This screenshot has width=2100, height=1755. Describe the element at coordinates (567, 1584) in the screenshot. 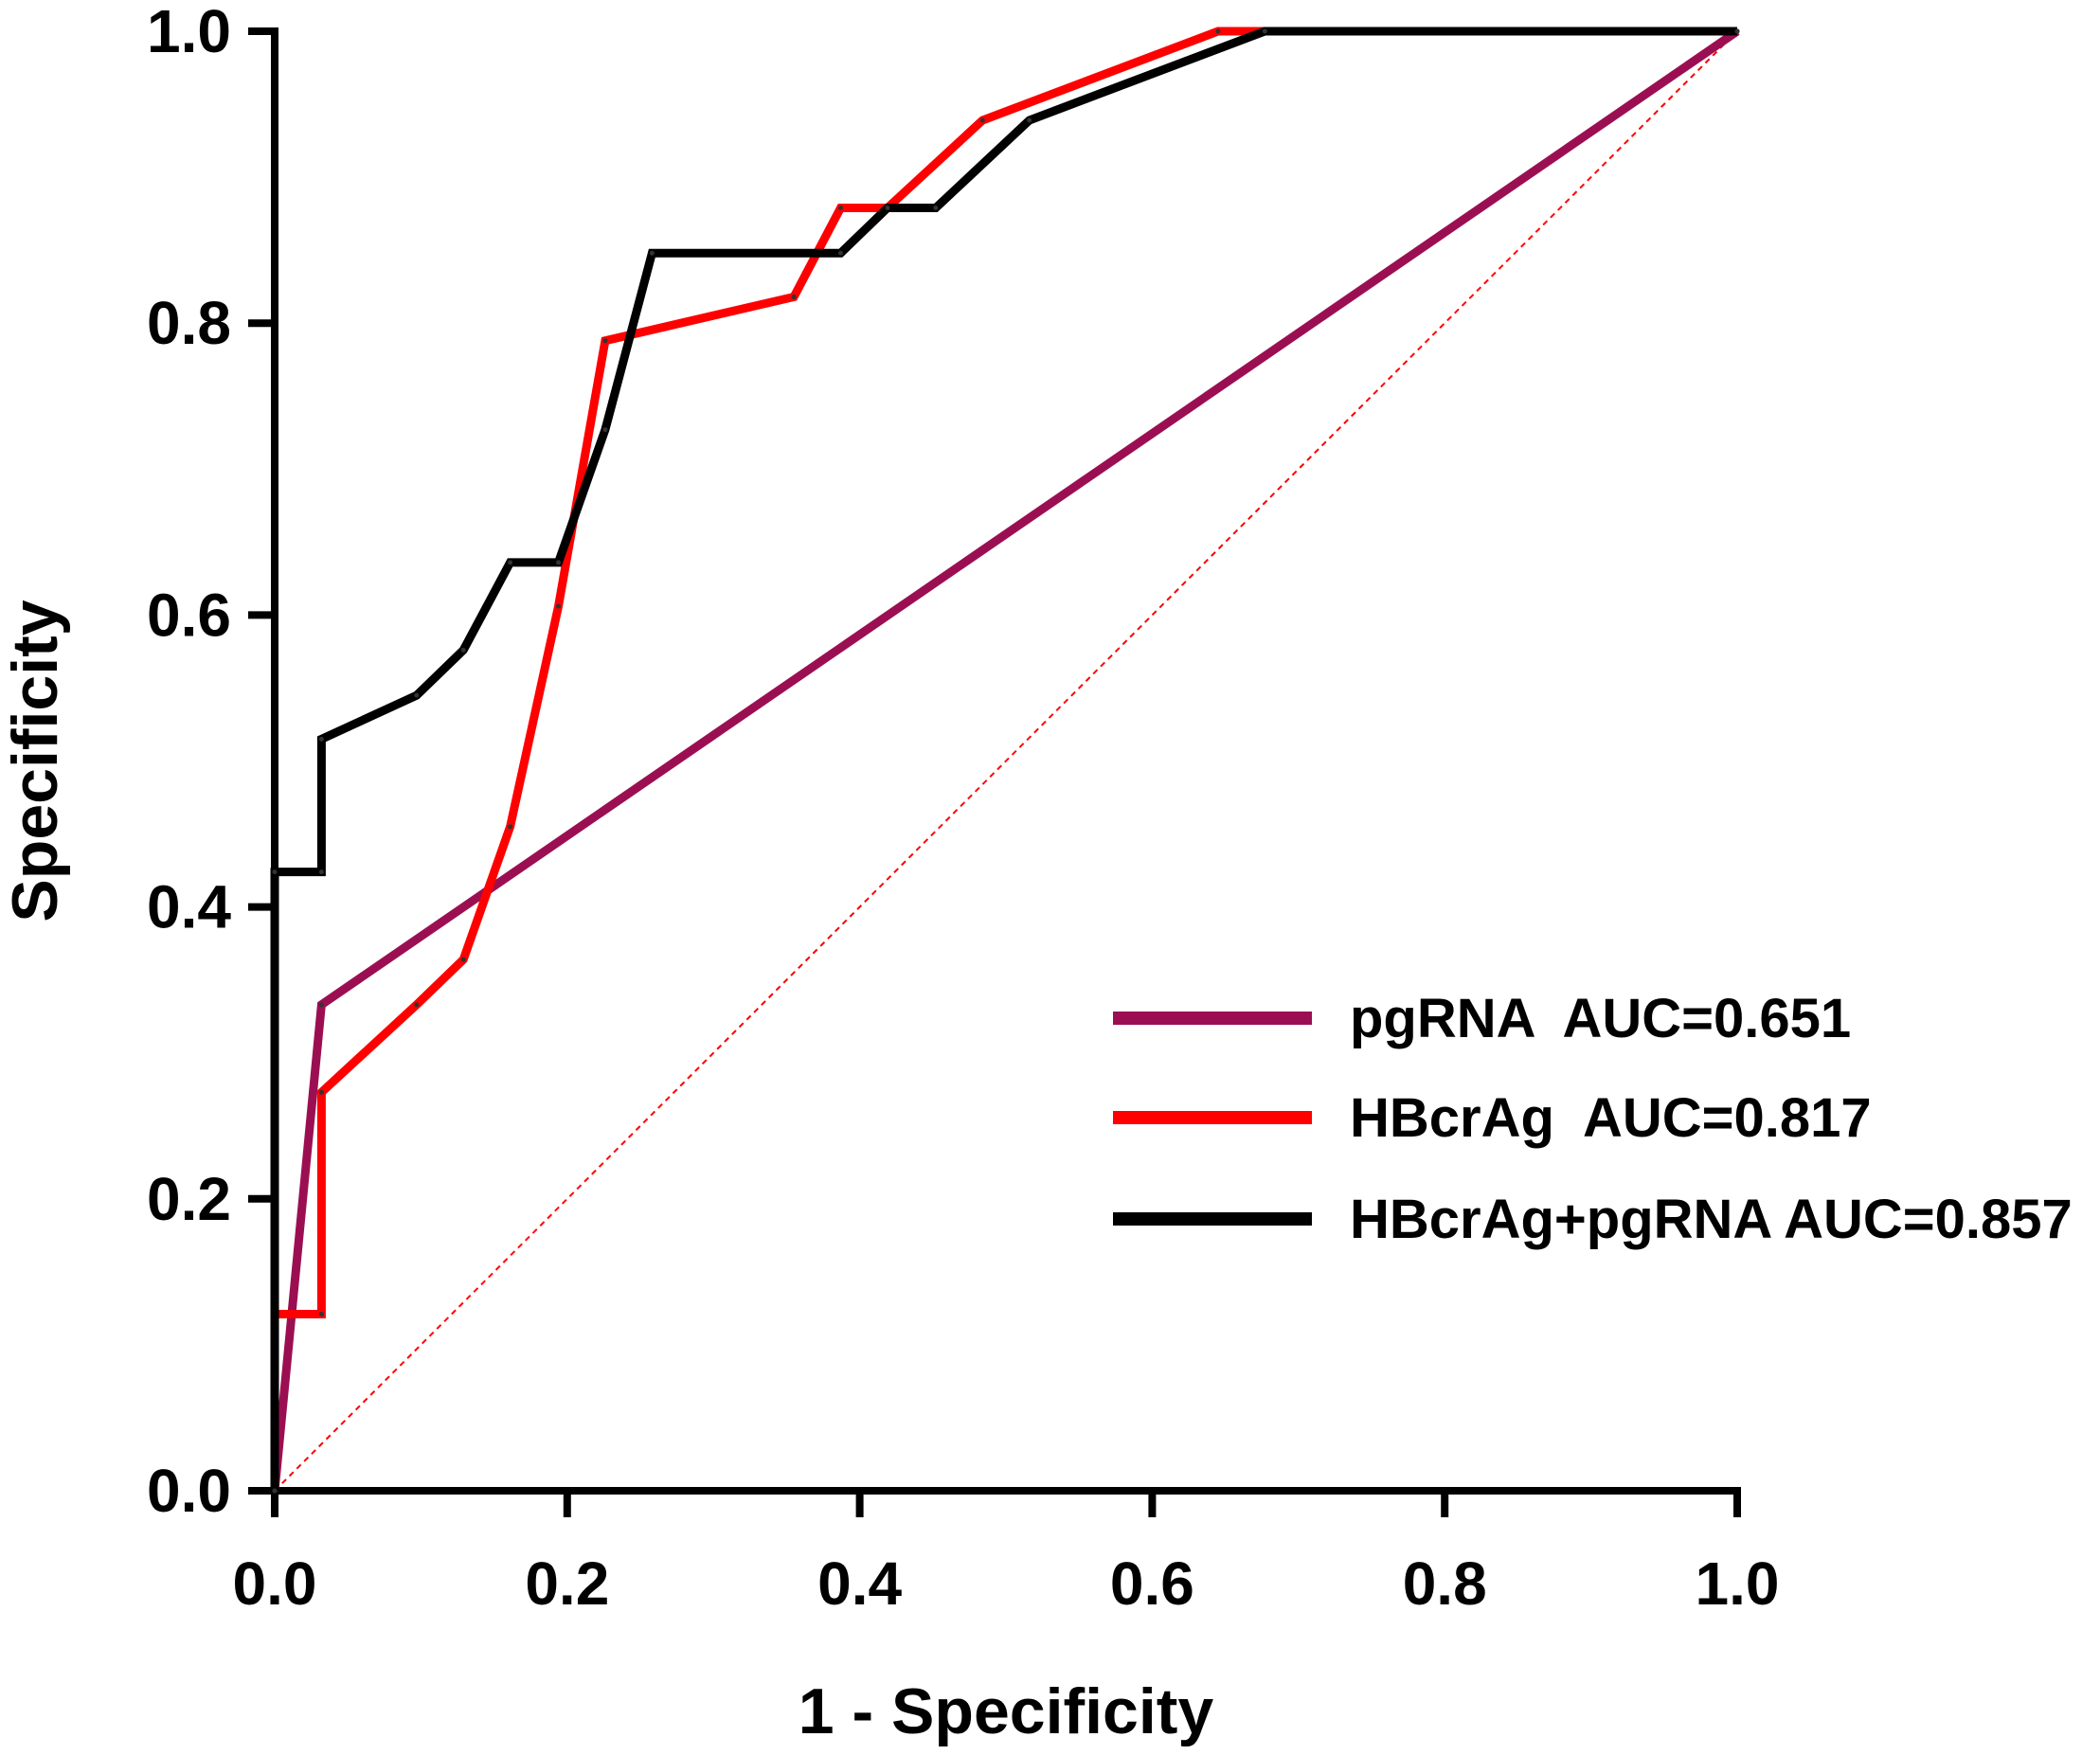

I see `x-tick-label: 0.2` at that location.